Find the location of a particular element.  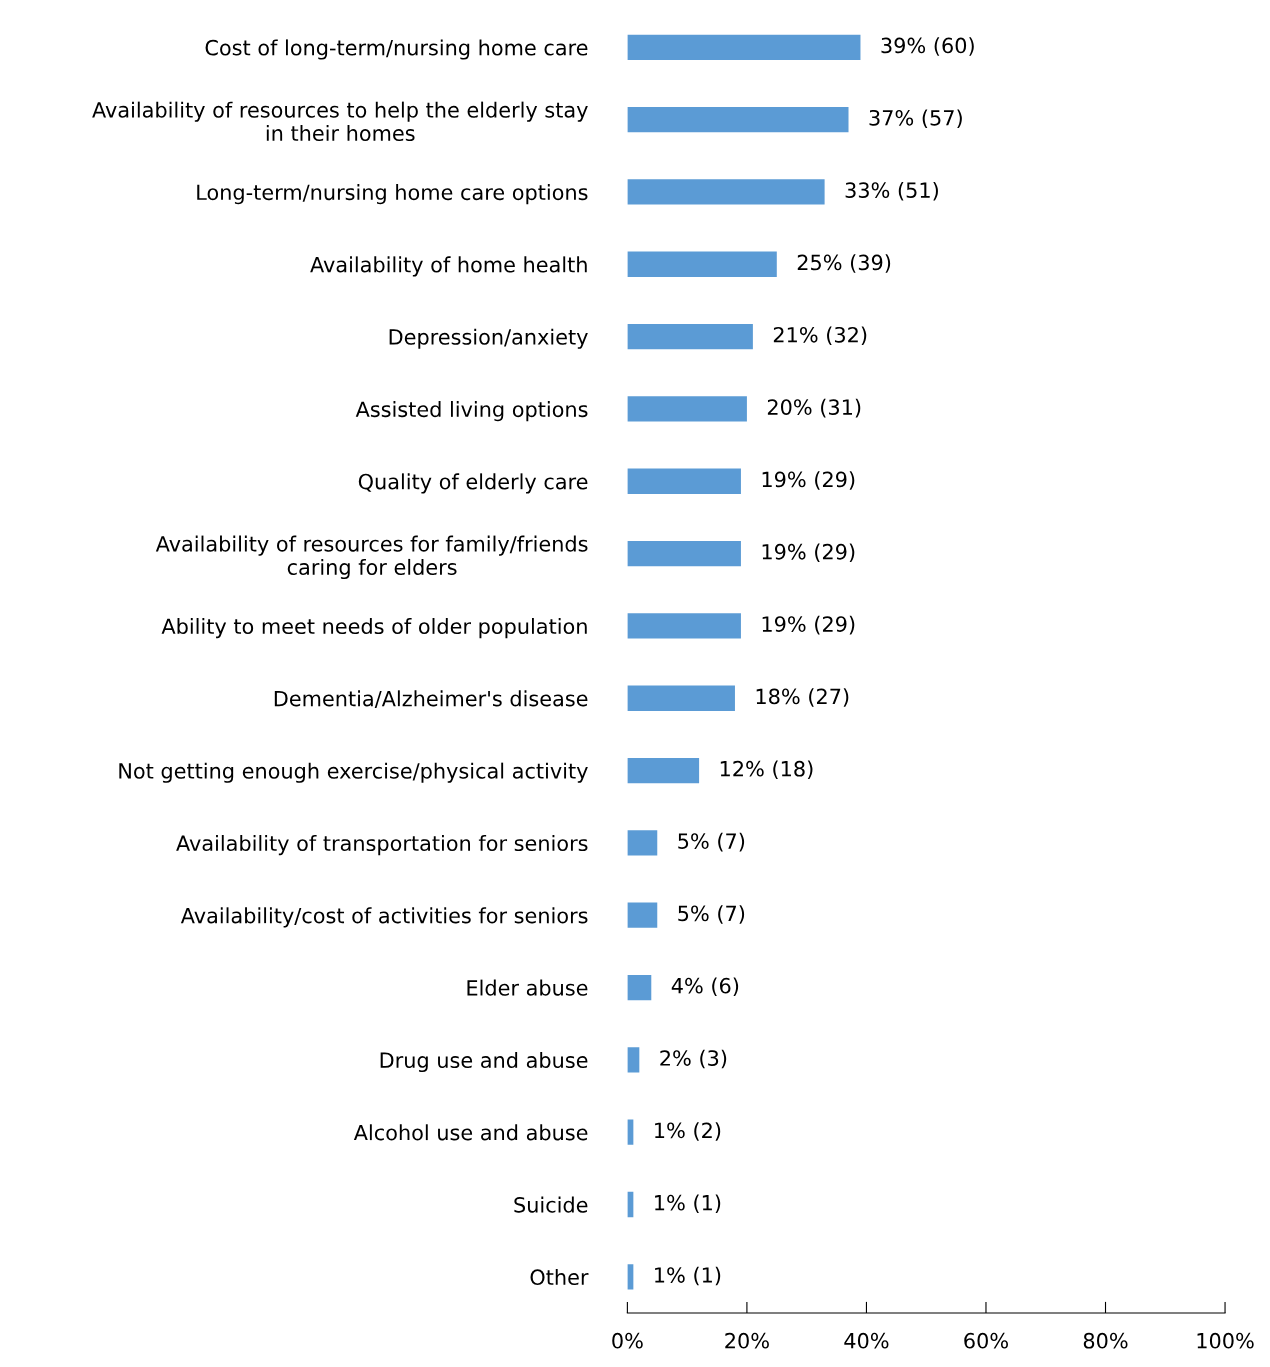

y-tick-label: Availability of home health is located at coordinates (448, 266).